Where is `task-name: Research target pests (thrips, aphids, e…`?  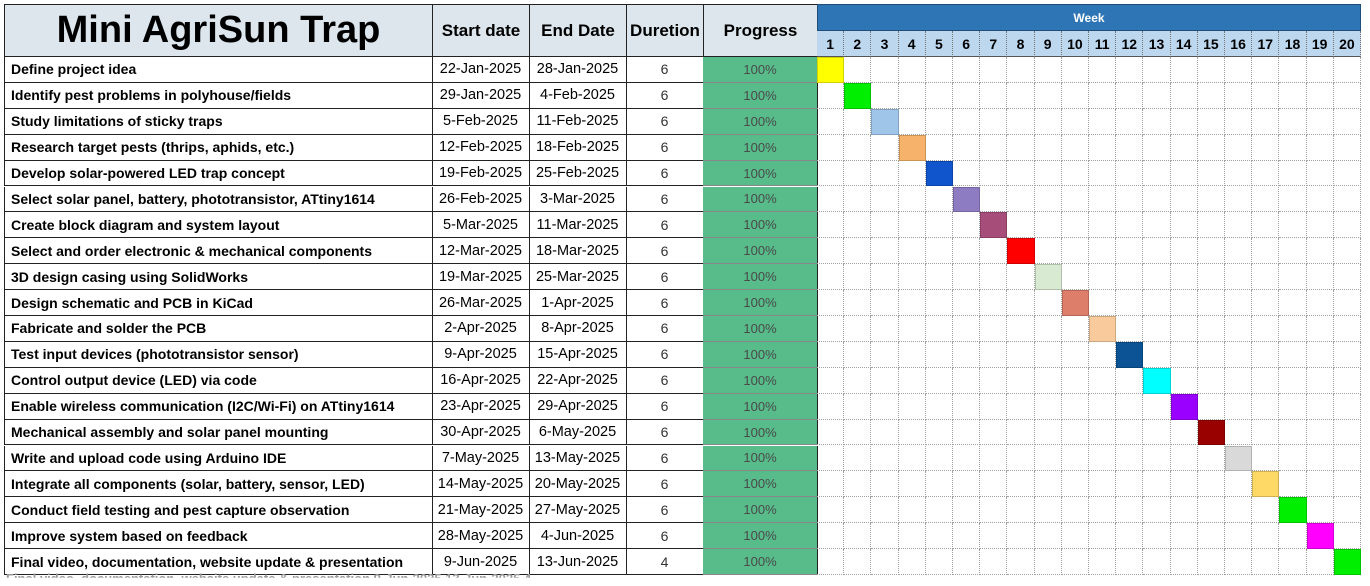
task-name: Research target pests (thrips, aphids, e… is located at coordinates (218, 147).